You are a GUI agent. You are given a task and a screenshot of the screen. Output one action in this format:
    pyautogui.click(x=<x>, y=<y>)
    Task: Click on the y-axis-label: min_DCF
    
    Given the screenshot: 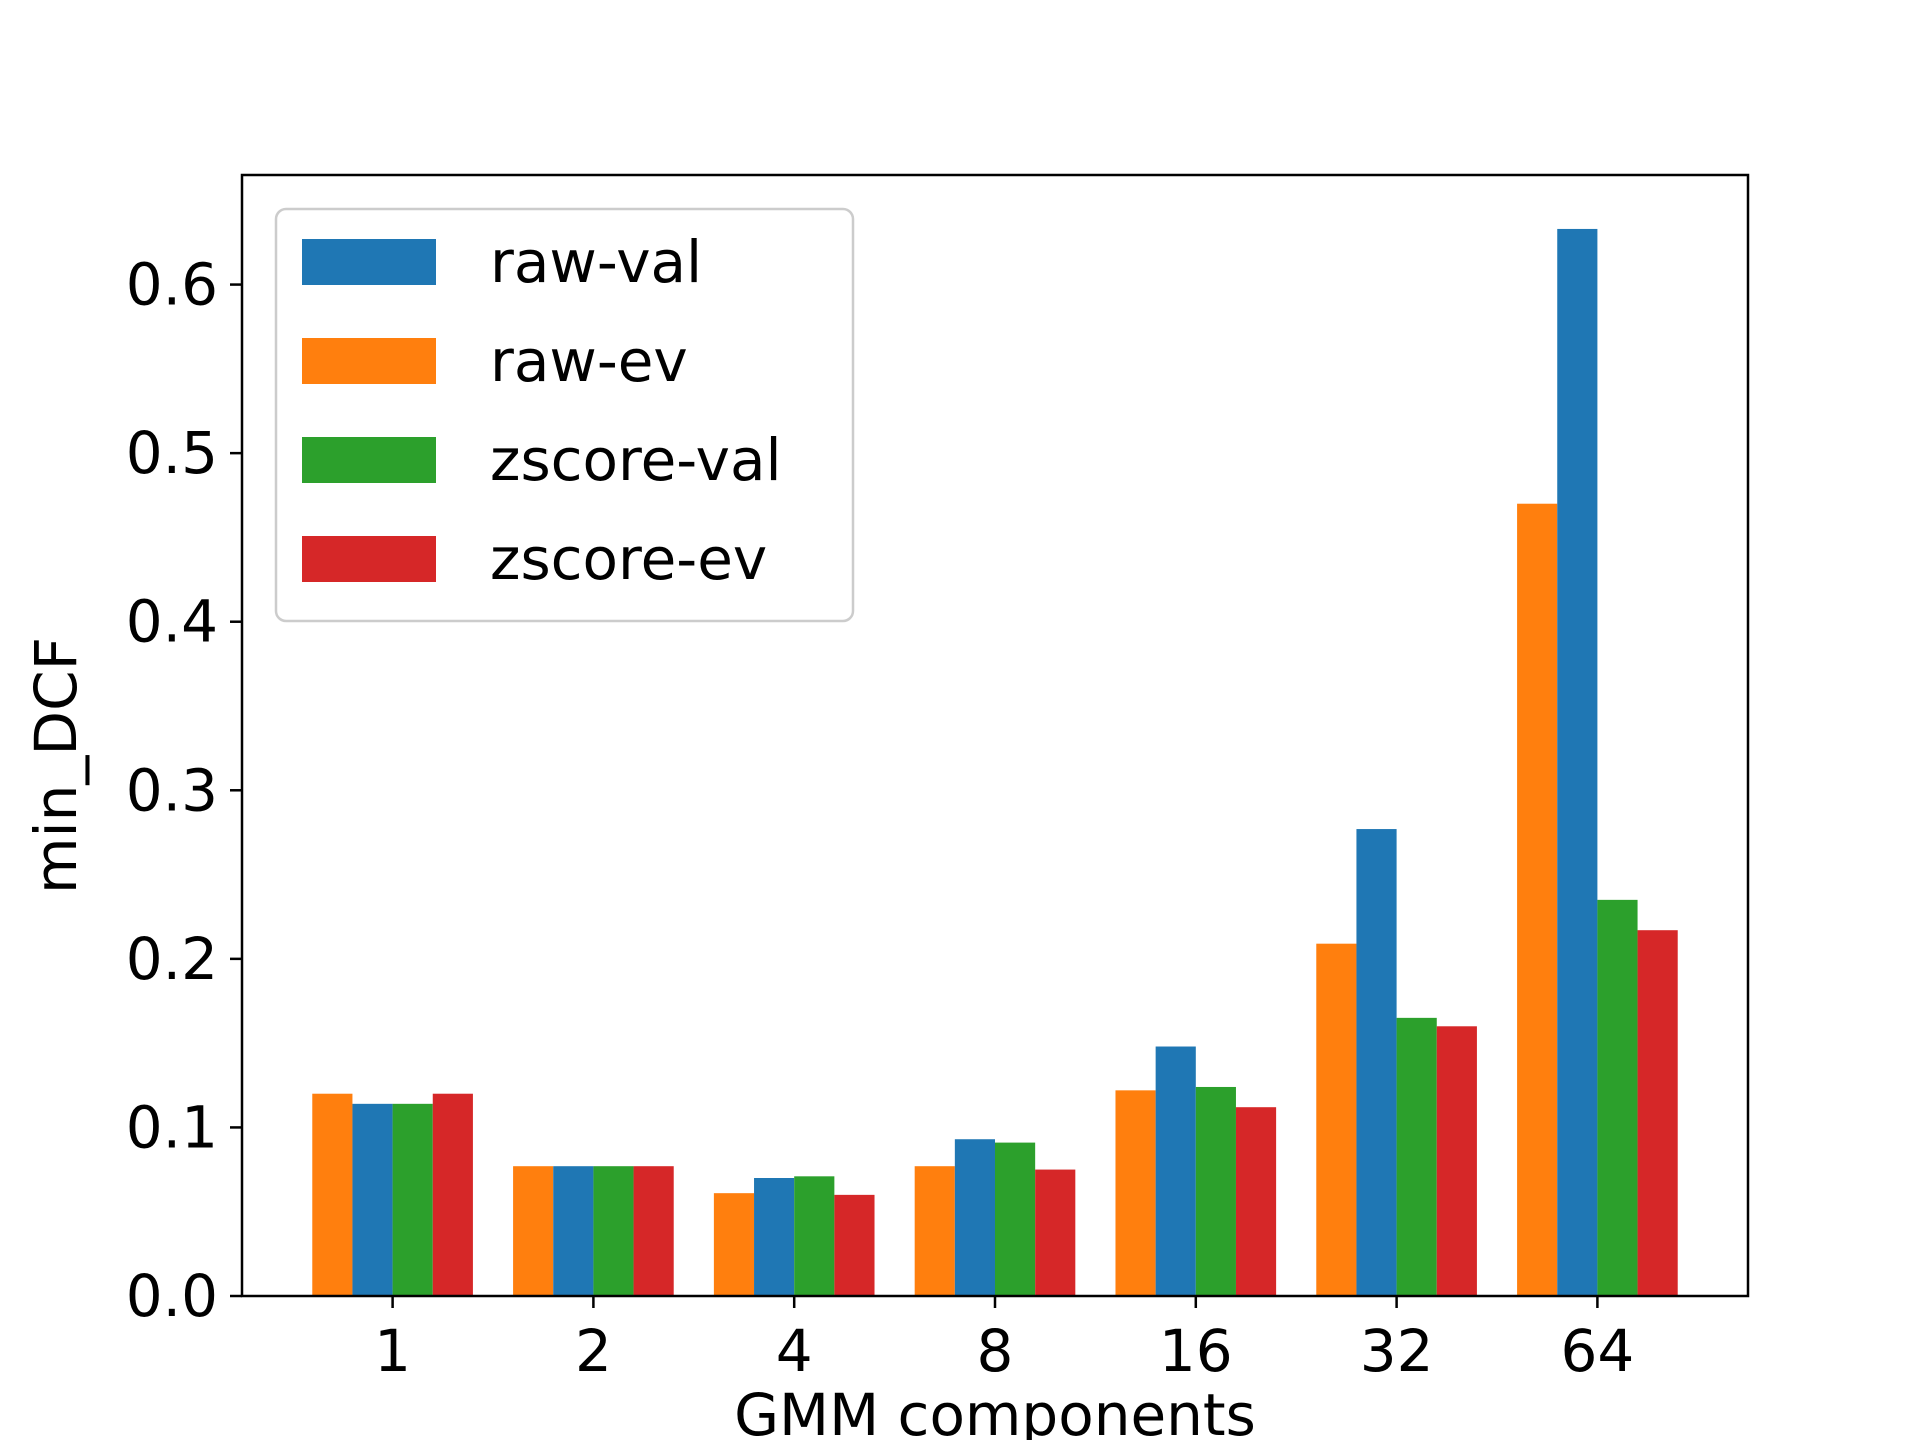 What is the action you would take?
    pyautogui.click(x=56, y=765)
    